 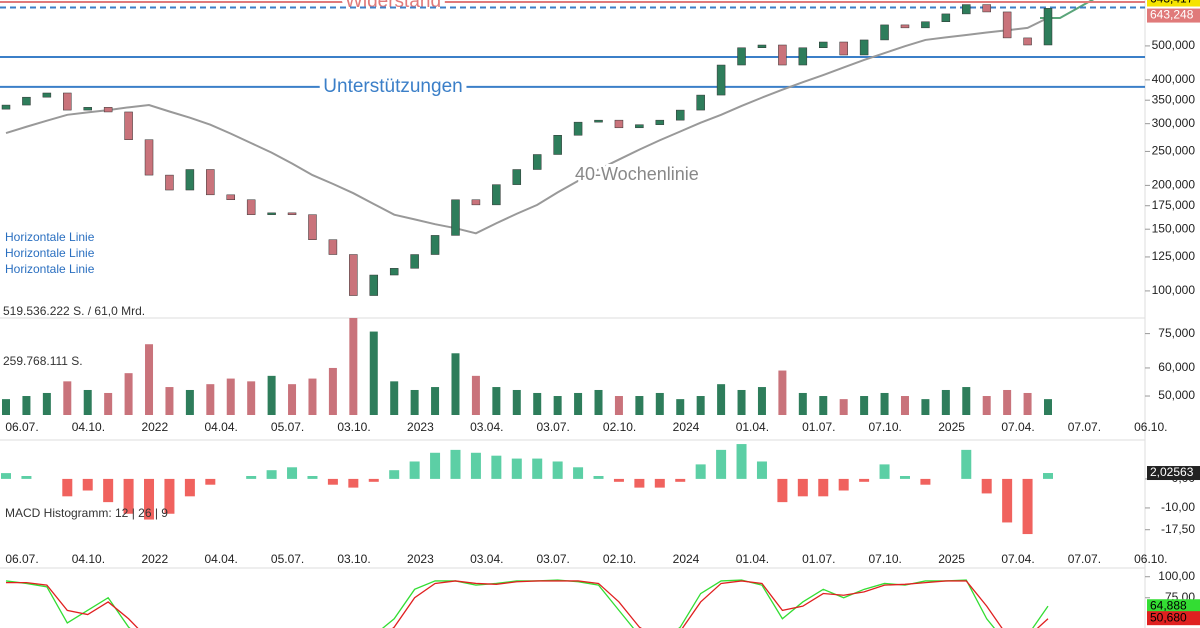 What do you see at coordinates (86, 513) in the screenshot?
I see `macd-name: MACD Histogramm: 12 | 26 | 9` at bounding box center [86, 513].